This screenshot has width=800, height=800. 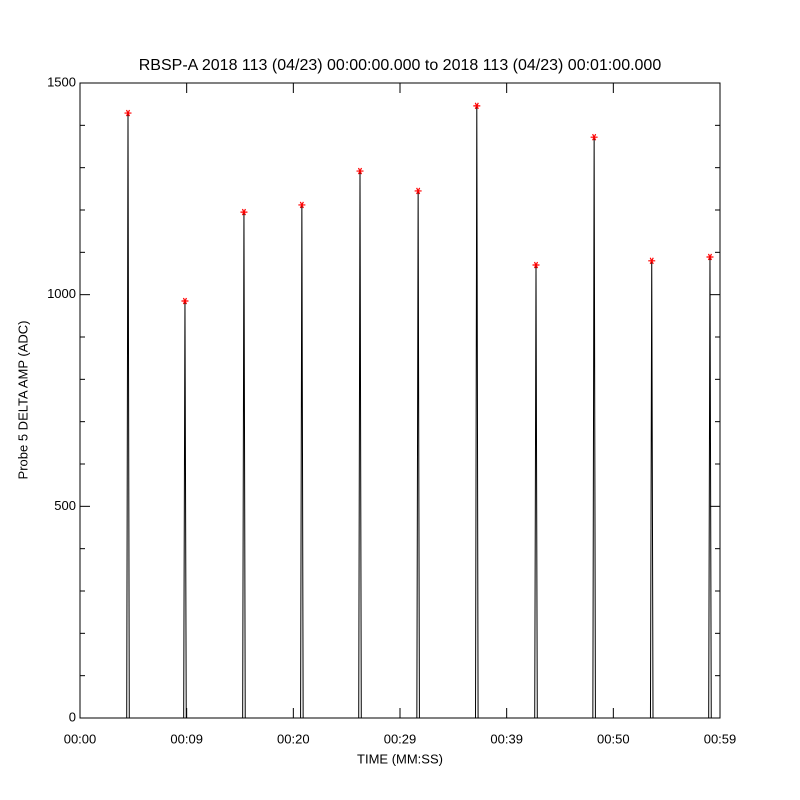 What do you see at coordinates (61, 293) in the screenshot?
I see `y-tick-label: 1000` at bounding box center [61, 293].